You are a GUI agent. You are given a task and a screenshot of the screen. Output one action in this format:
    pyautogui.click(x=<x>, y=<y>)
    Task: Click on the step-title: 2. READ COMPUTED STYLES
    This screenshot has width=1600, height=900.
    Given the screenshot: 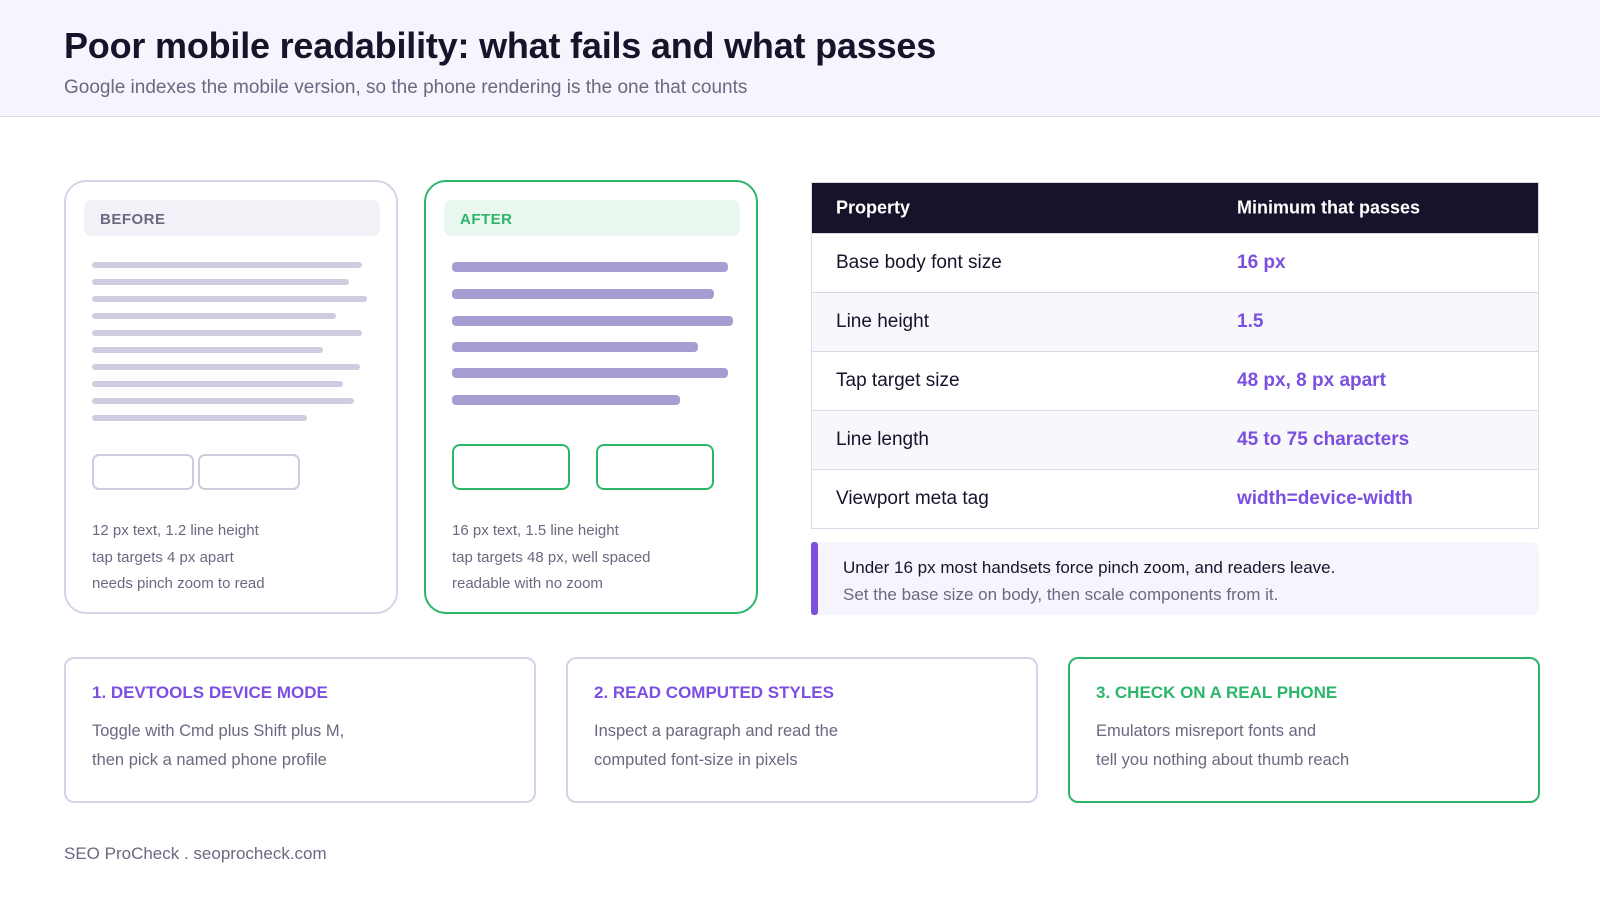 What is the action you would take?
    pyautogui.click(x=714, y=692)
    